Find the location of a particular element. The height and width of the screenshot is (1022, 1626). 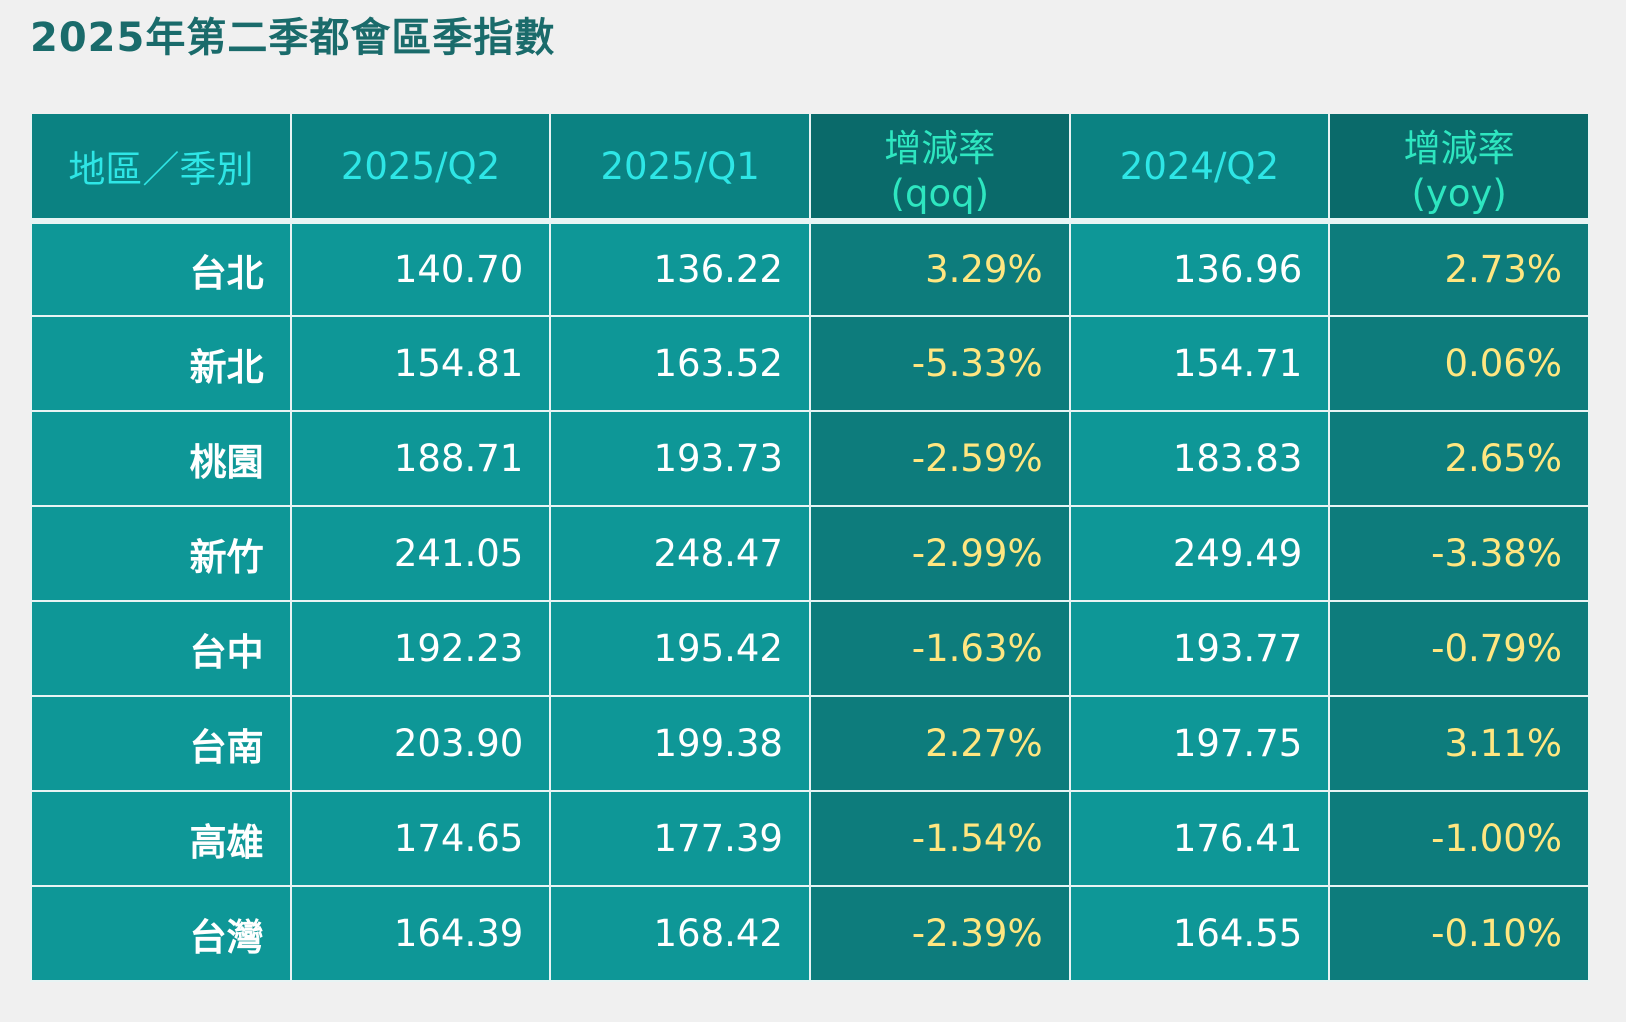

cell-rate-qoq: 2.27% is located at coordinates (939, 743).